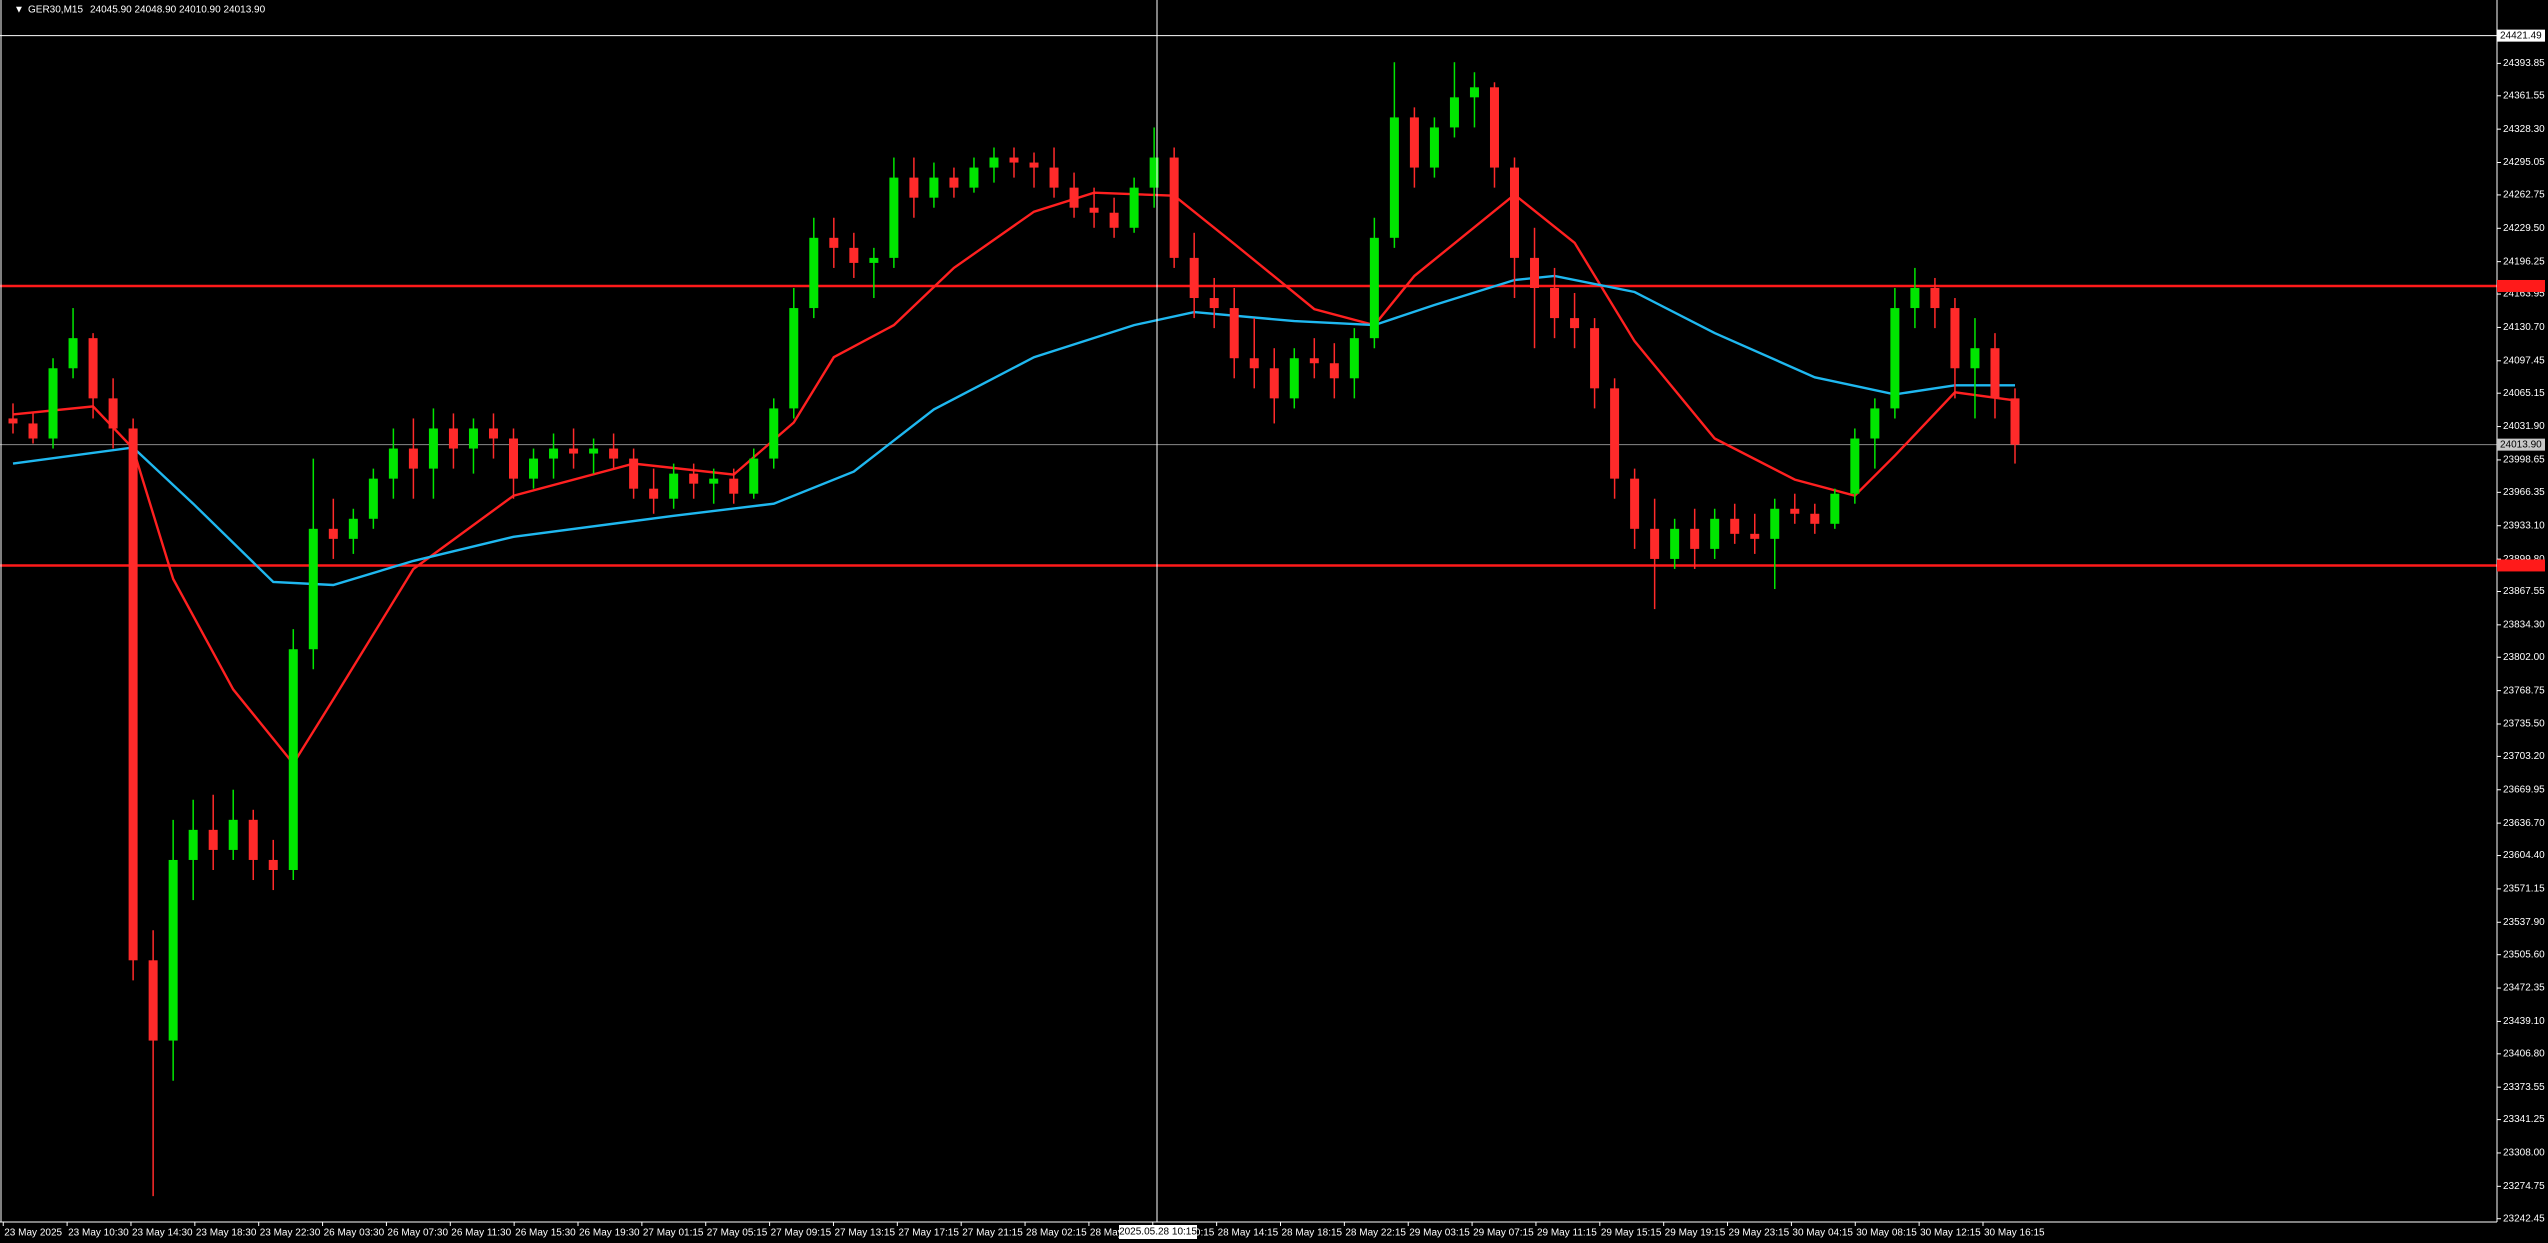 The width and height of the screenshot is (2548, 1243). Describe the element at coordinates (1248, 1233) in the screenshot. I see `x-tick-label: 28 May 14:15` at that location.